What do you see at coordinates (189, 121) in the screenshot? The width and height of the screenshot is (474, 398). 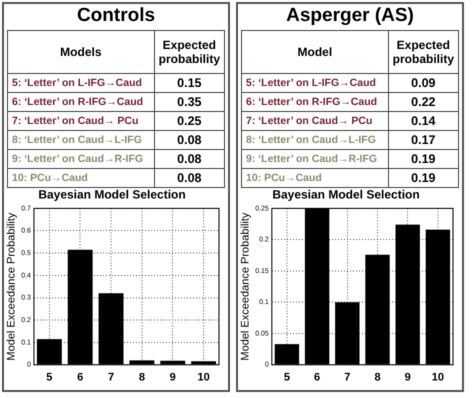 I see `data-label: 0.25` at bounding box center [189, 121].